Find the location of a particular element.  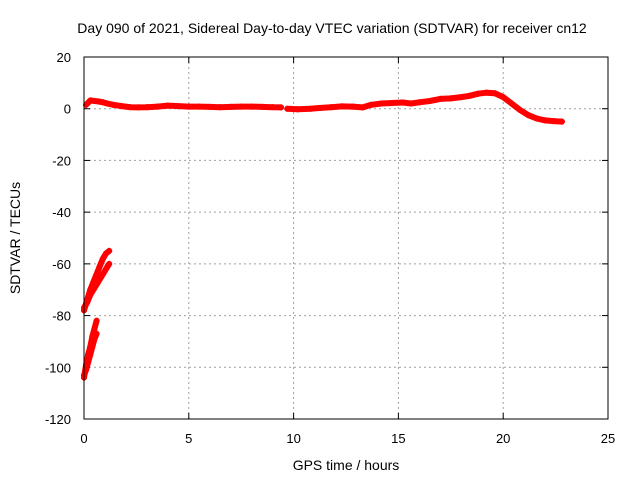

y-tick-label: -60 is located at coordinates (61, 264).